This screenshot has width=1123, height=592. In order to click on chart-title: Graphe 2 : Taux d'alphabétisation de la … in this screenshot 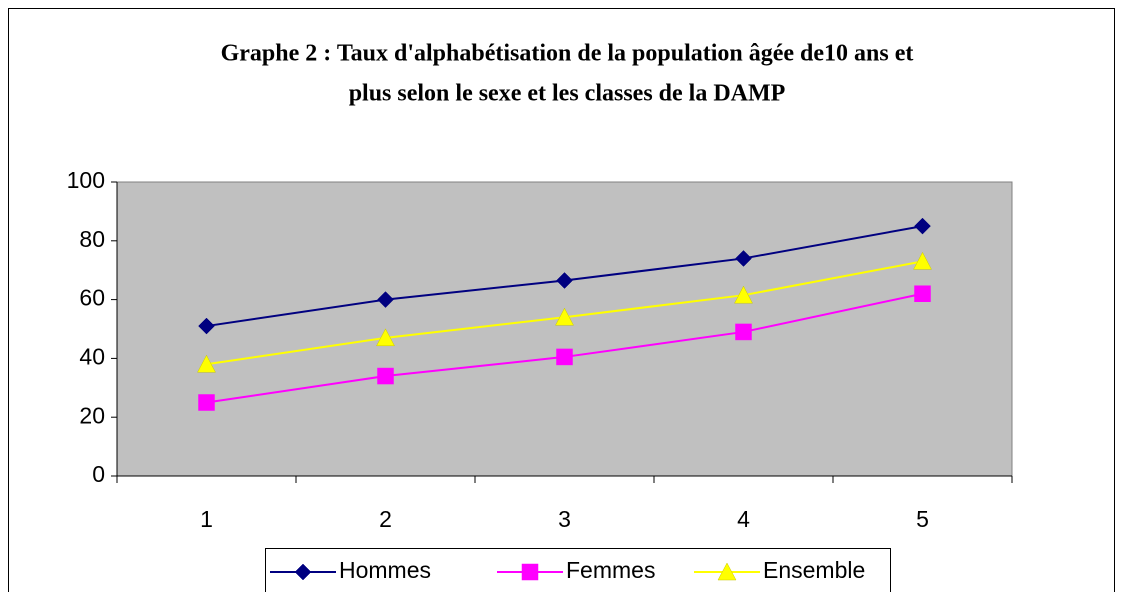, I will do `click(567, 54)`.